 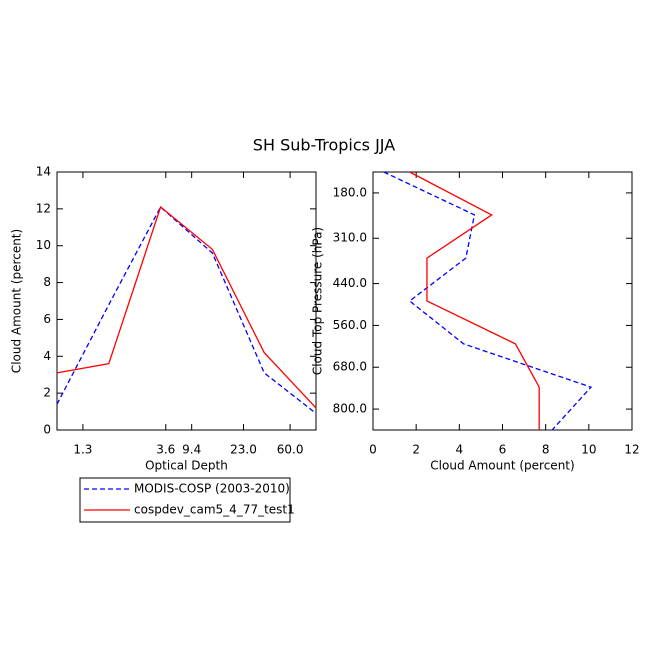 What do you see at coordinates (43, 172) in the screenshot?
I see `y-tick-label: 14` at bounding box center [43, 172].